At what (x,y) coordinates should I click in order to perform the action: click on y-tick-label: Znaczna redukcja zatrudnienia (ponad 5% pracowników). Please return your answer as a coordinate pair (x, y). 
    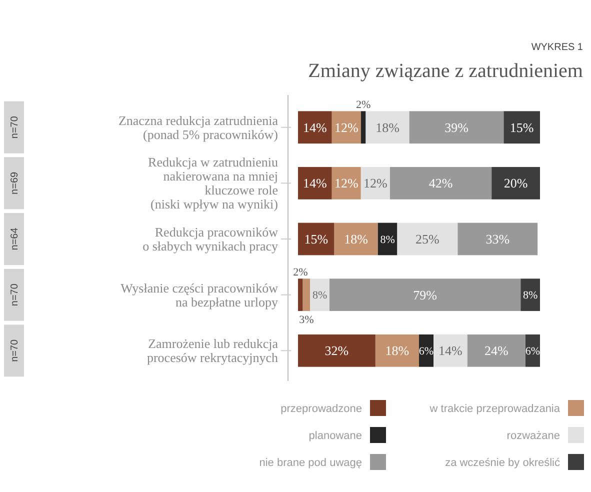
    Looking at the image, I should click on (198, 127).